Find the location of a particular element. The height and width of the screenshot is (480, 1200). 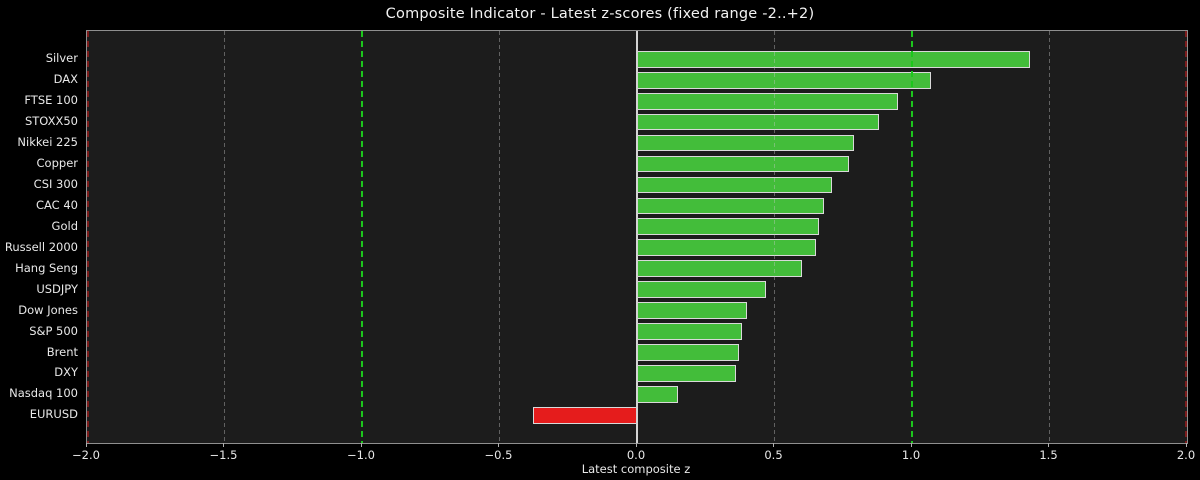

bar-dxy is located at coordinates (686, 373).